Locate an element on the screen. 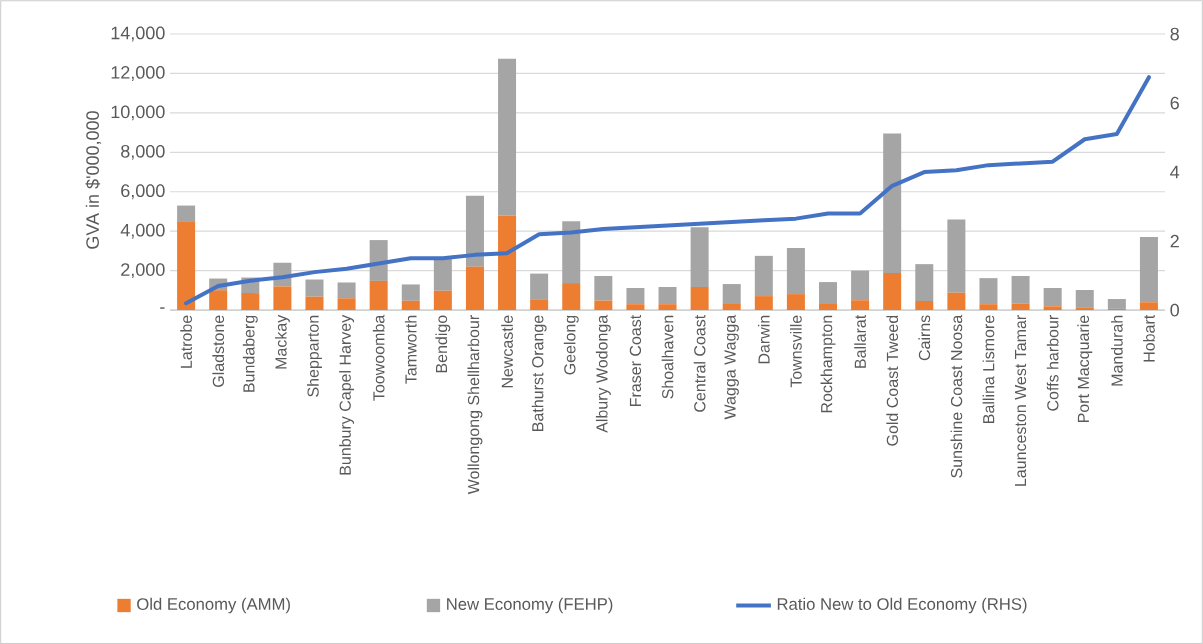  x-tick-label: Fraser Coast is located at coordinates (635, 360).